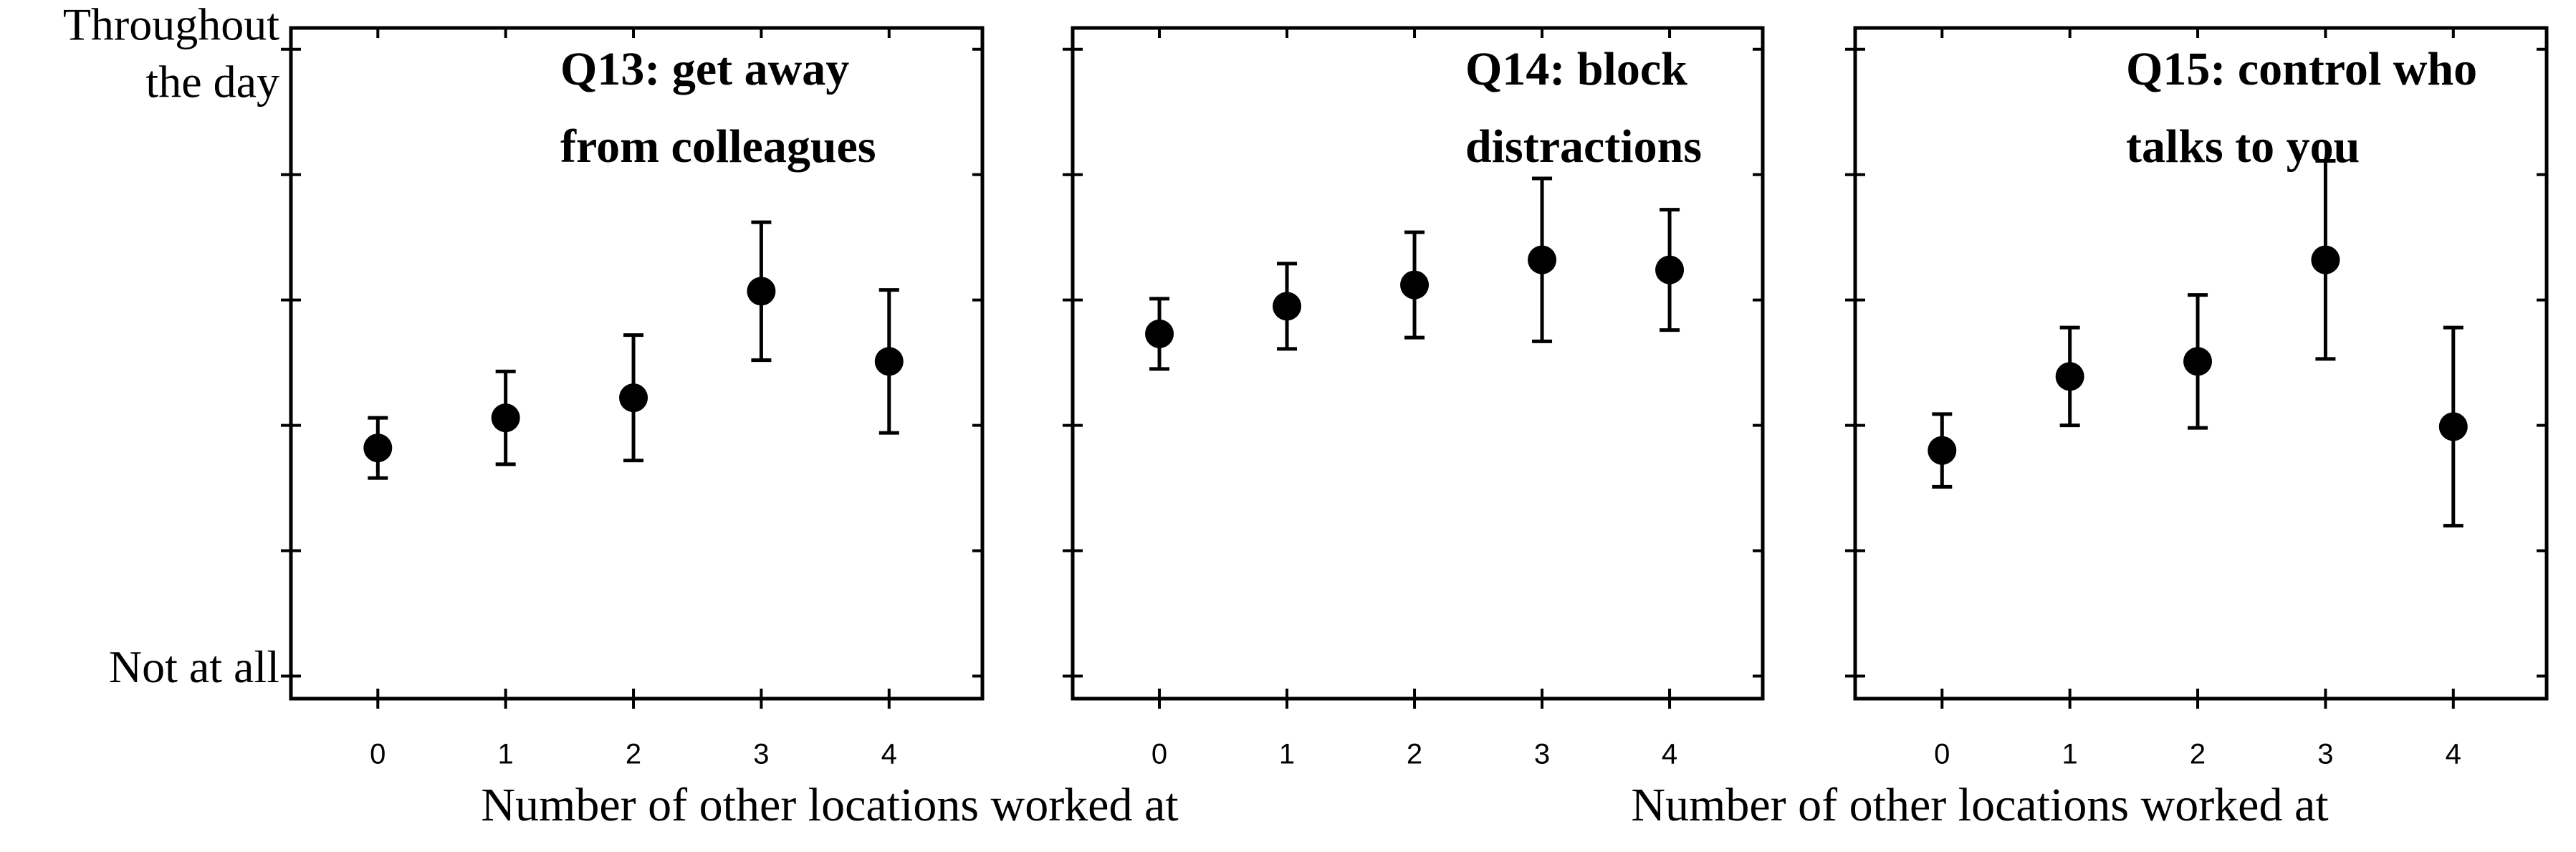 The width and height of the screenshot is (2576, 852). Describe the element at coordinates (718, 147) in the screenshot. I see `panel-title: from colleagues` at that location.